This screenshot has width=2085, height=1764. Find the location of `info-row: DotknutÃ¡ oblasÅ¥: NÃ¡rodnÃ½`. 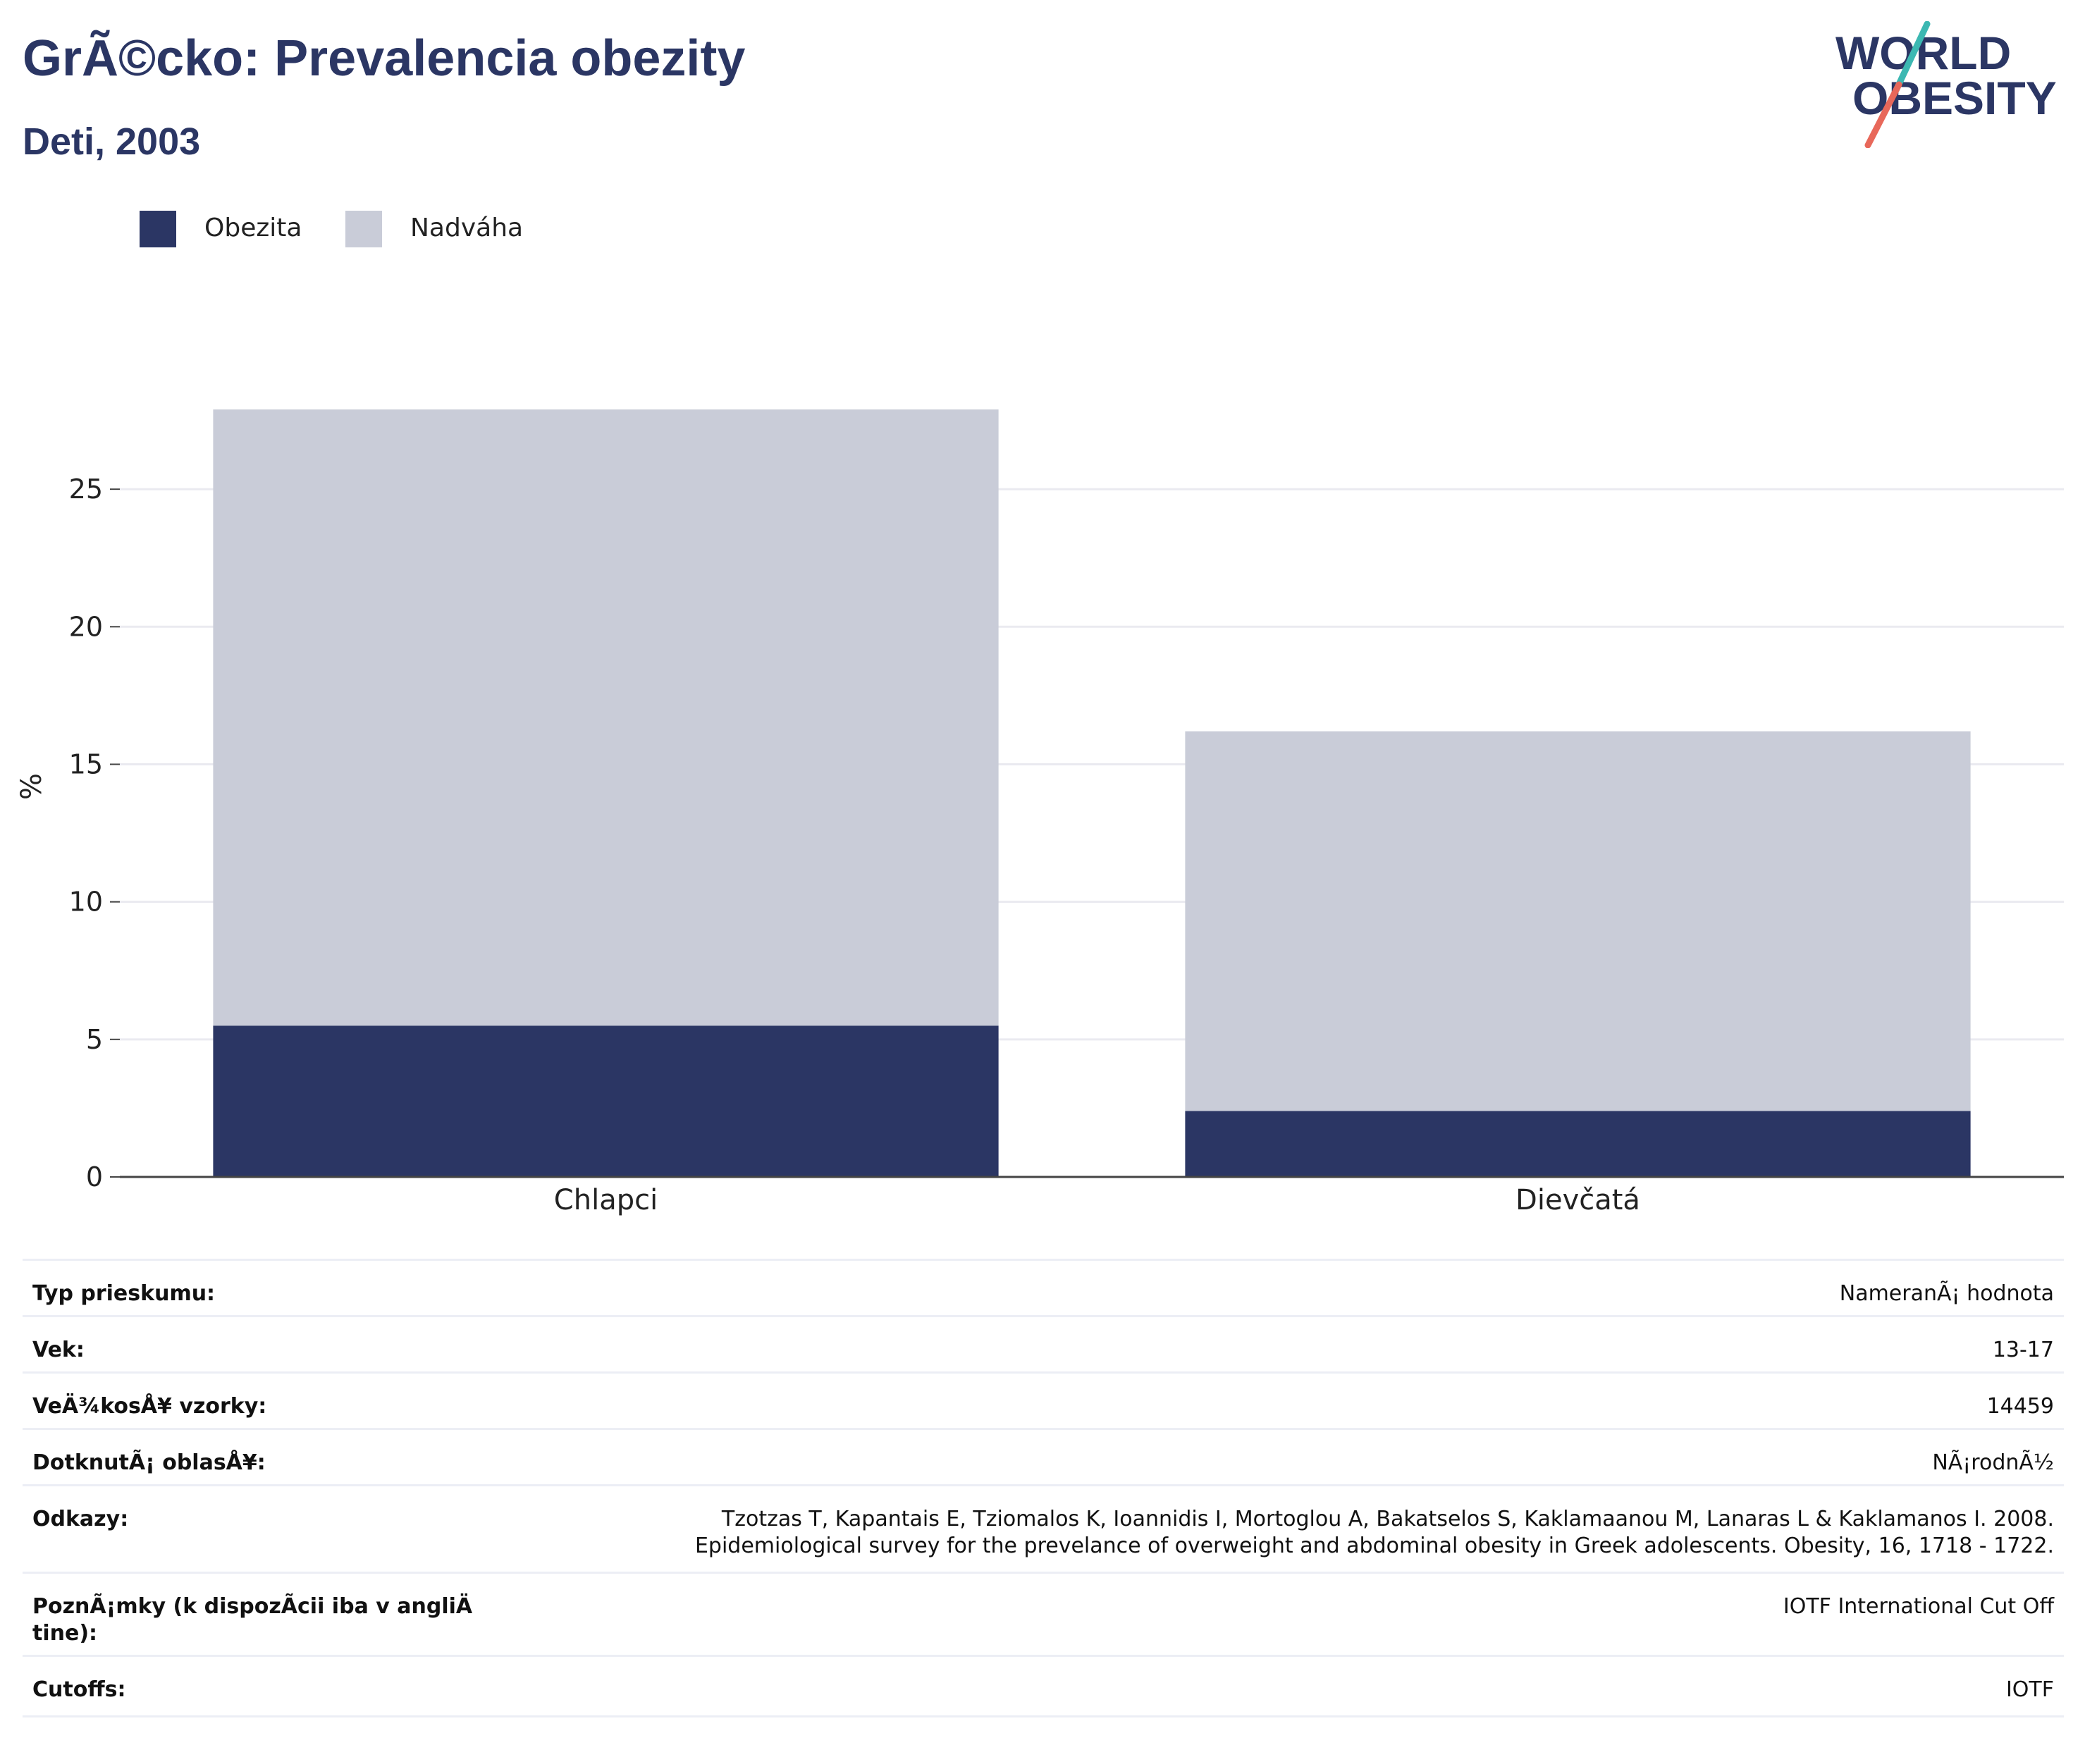

info-row: DotknutÃ¡ oblasÅ¥: NÃ¡rodnÃ½ is located at coordinates (1043, 1457).